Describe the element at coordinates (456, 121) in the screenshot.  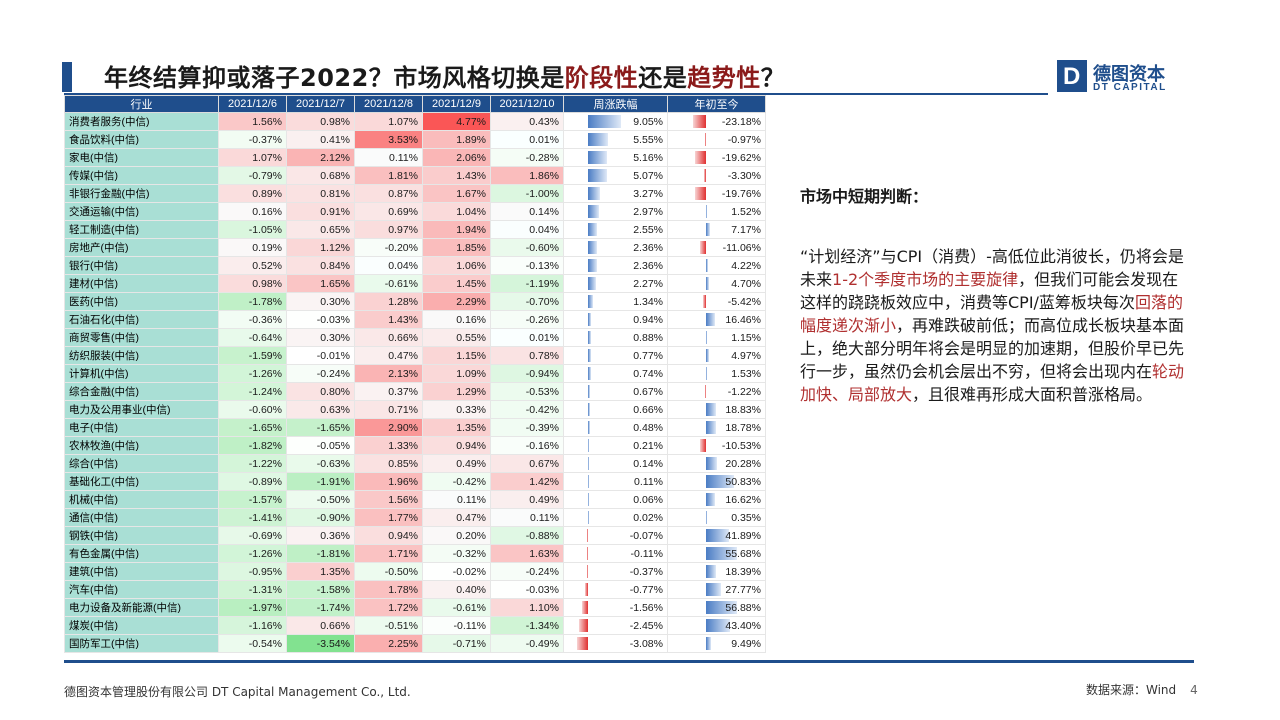
I see `daily-return-cell: 4.77%` at that location.